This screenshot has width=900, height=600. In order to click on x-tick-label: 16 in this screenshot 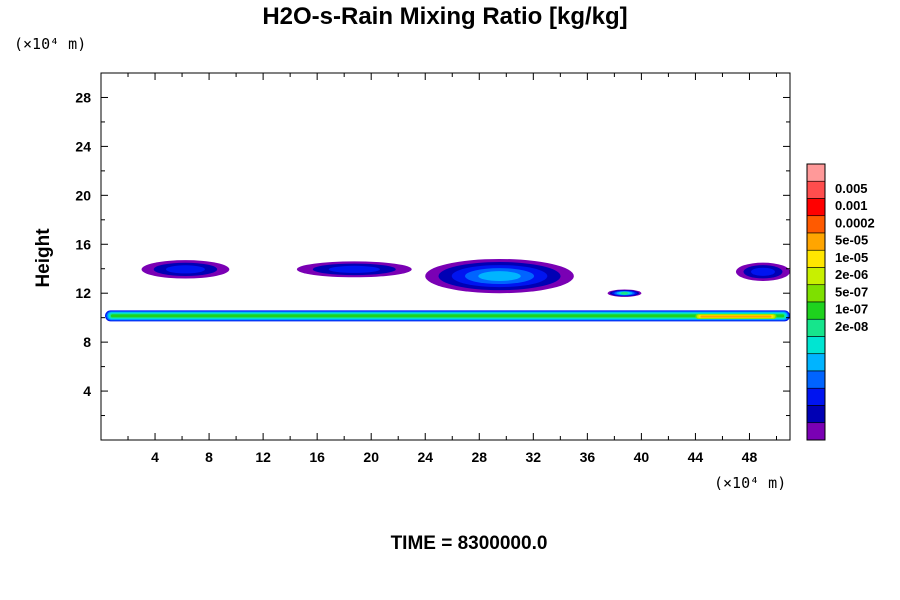, I will do `click(317, 457)`.